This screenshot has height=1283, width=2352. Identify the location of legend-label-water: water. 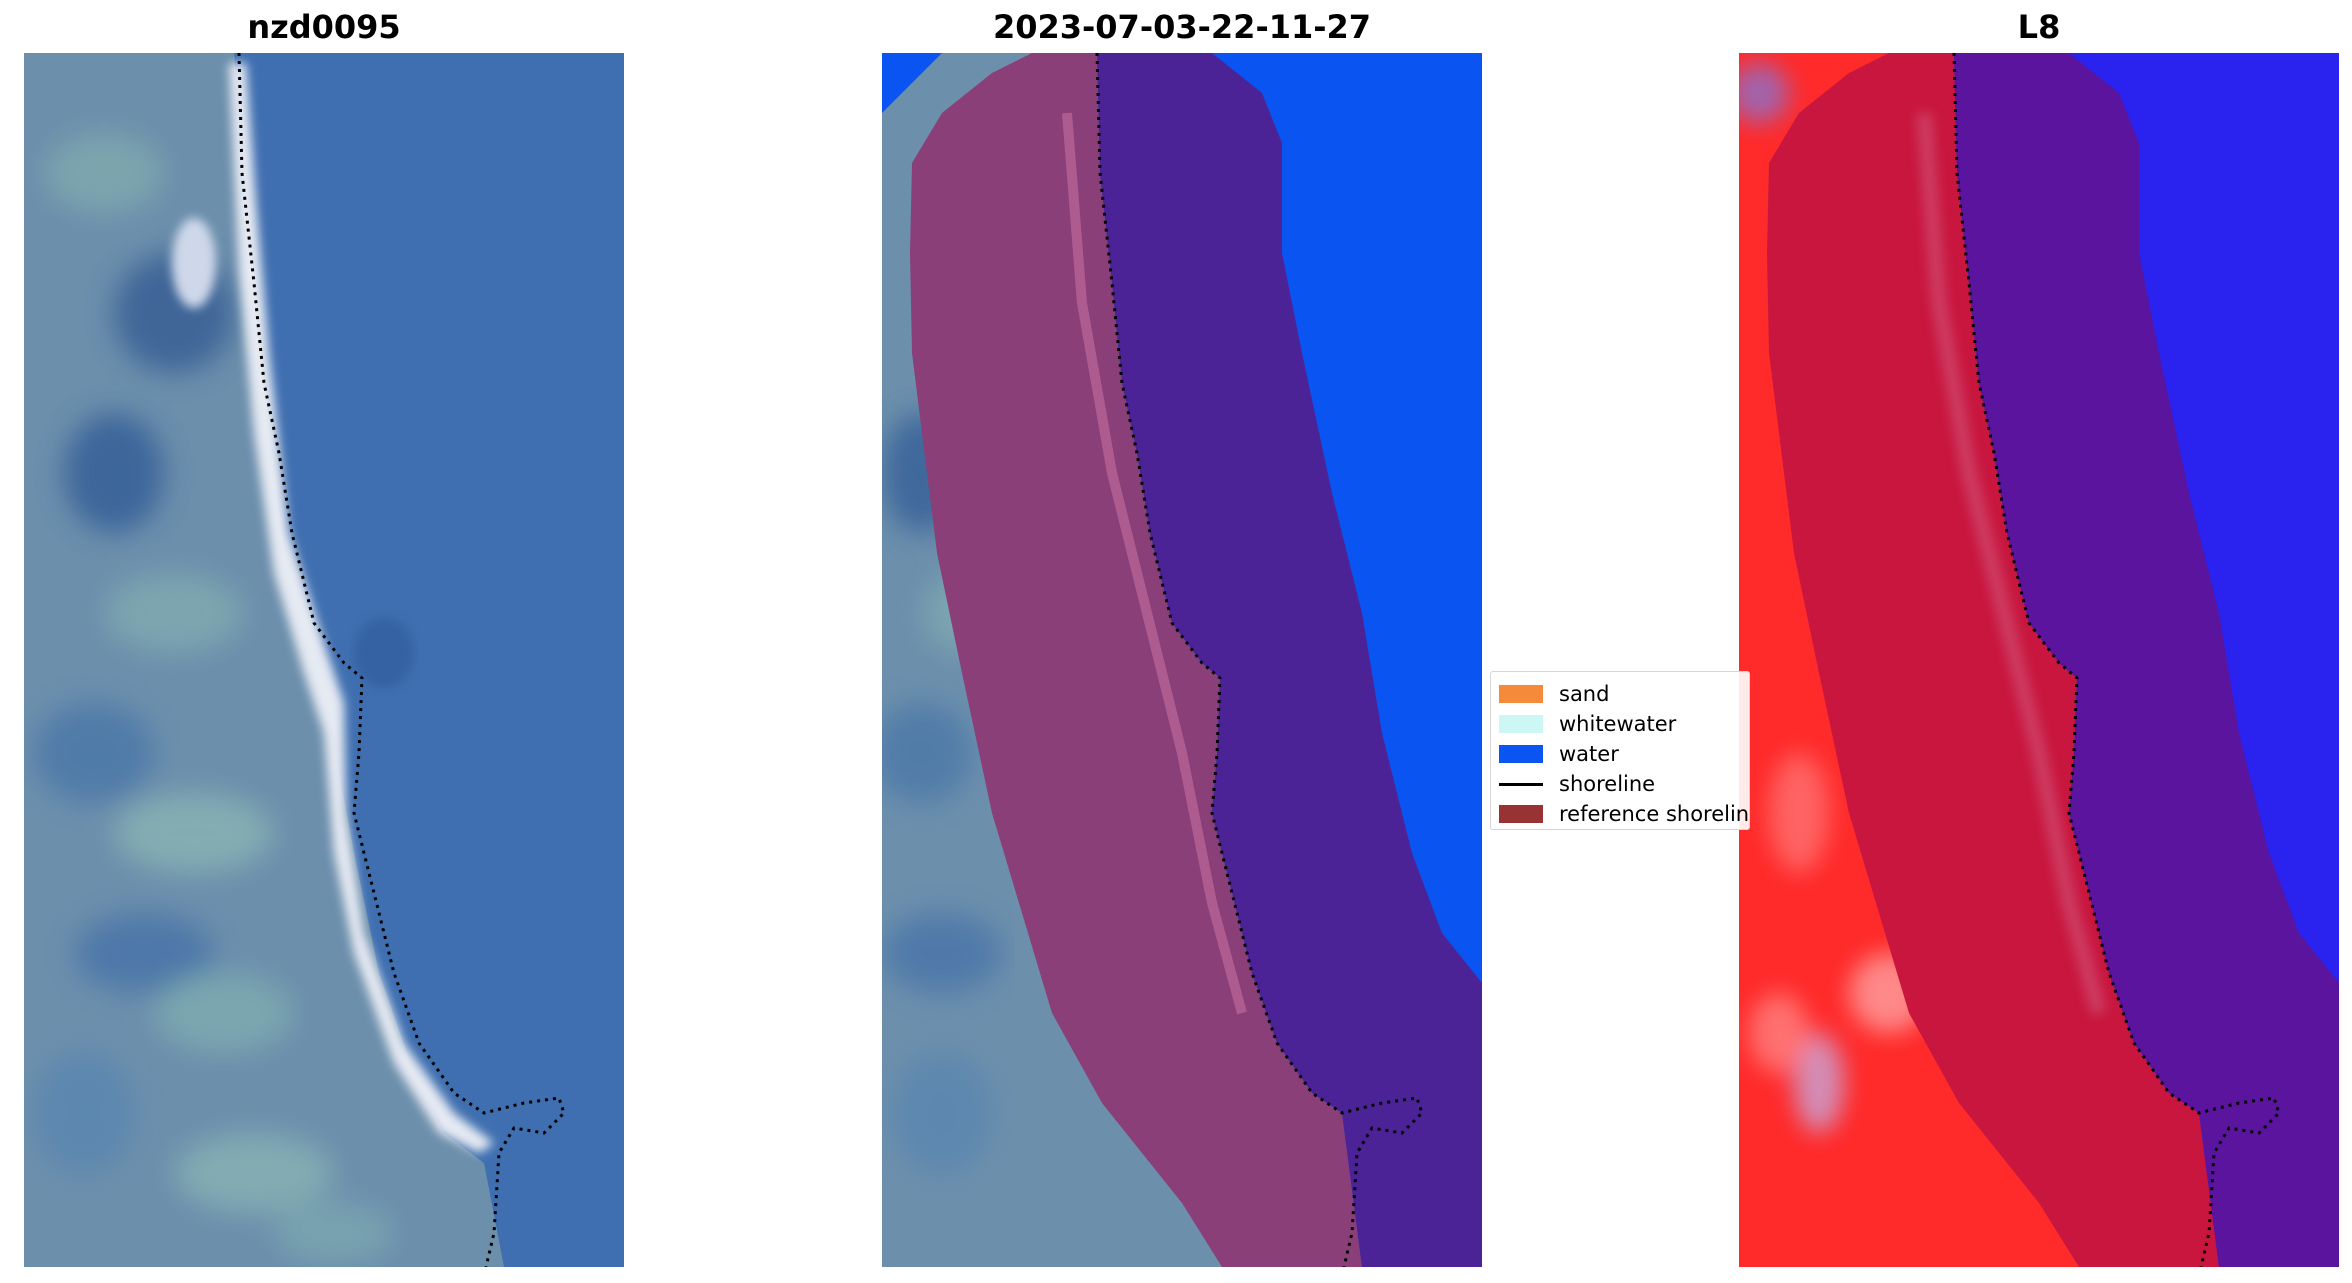
(1589, 754).